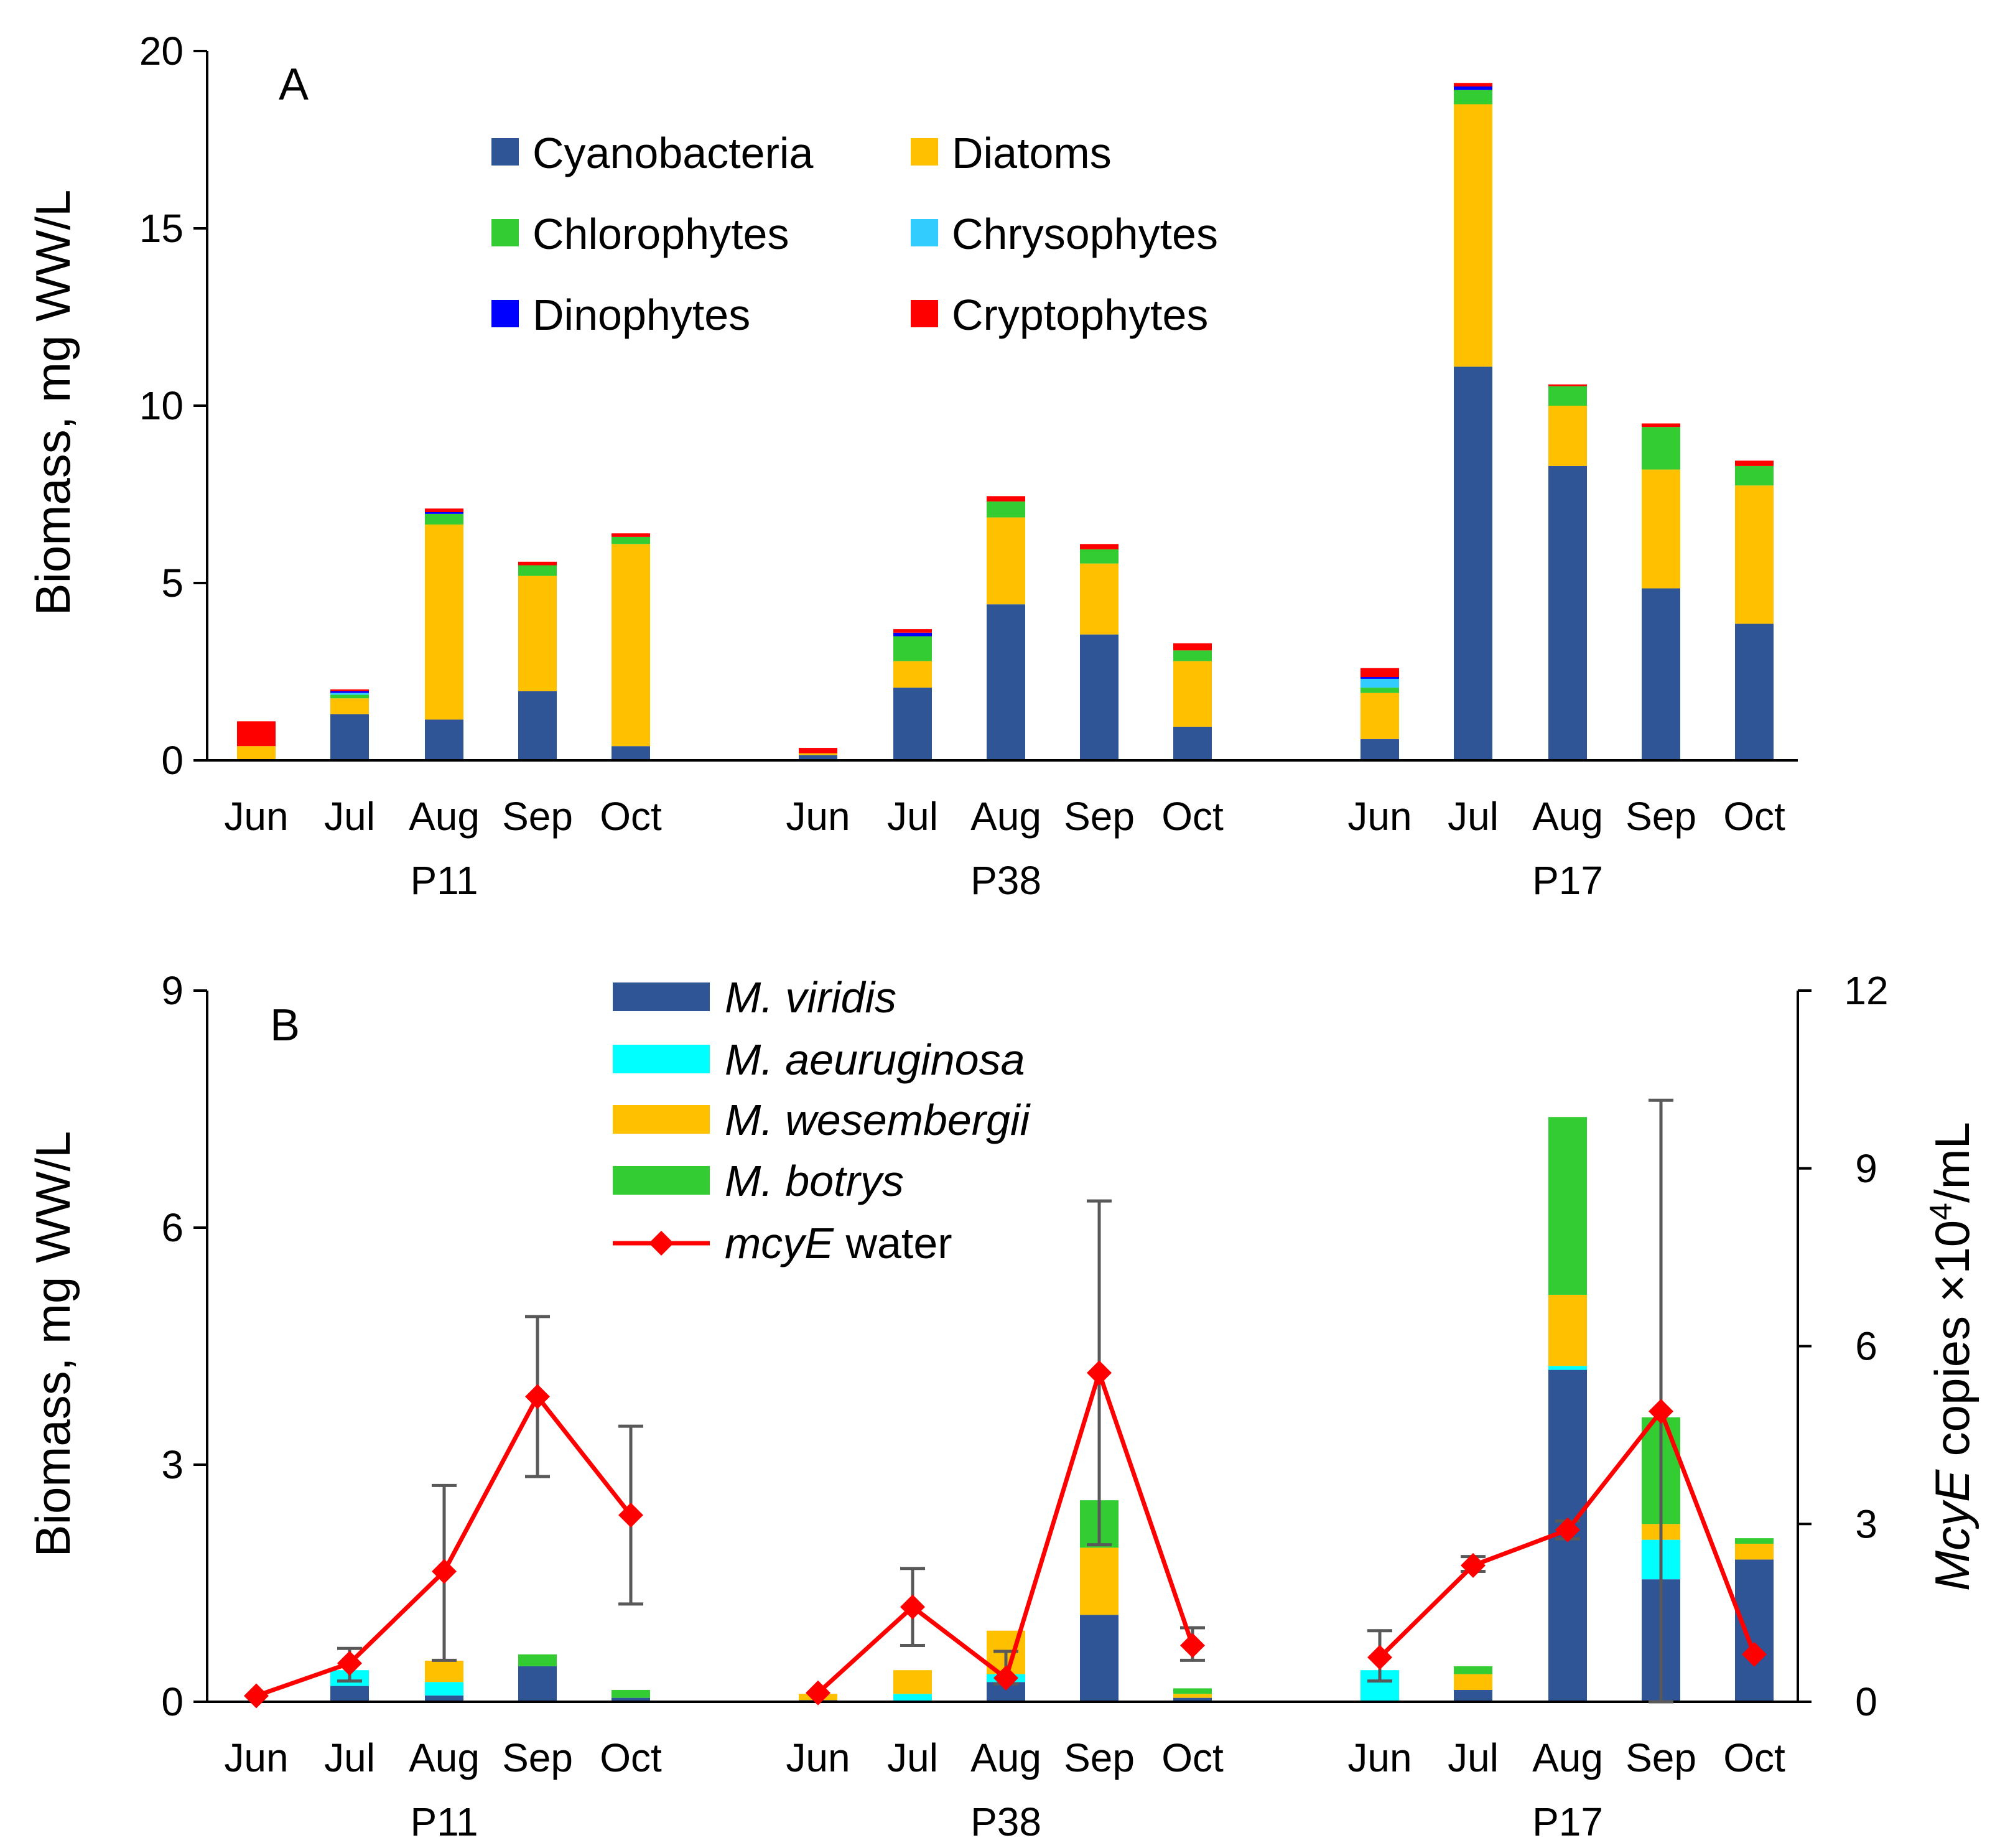  What do you see at coordinates (1951, 1356) in the screenshot?
I see `panel-b-y2-axis-label: McyE copies ×104/mL` at bounding box center [1951, 1356].